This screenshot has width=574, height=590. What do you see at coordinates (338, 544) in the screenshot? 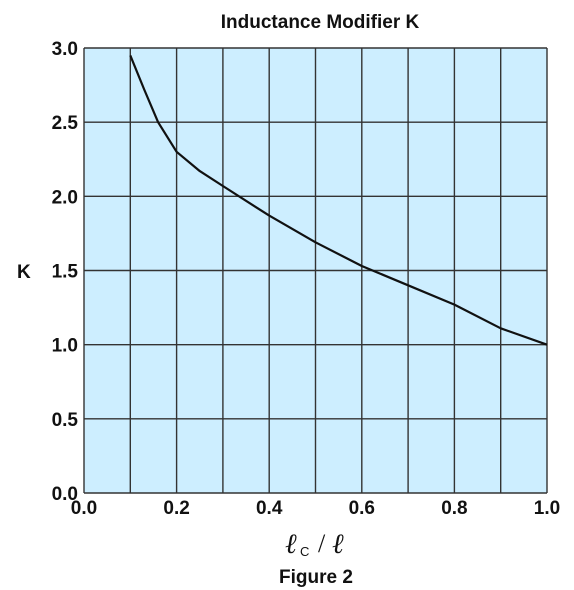
I see `x-axis-label-denominator: ℓ` at bounding box center [338, 544].